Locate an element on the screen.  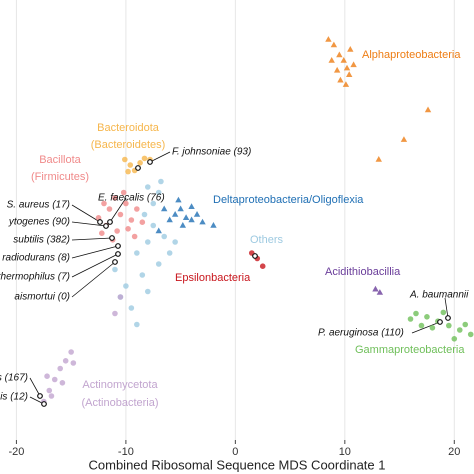
annotation: subtilis (382) is located at coordinates (41, 240).